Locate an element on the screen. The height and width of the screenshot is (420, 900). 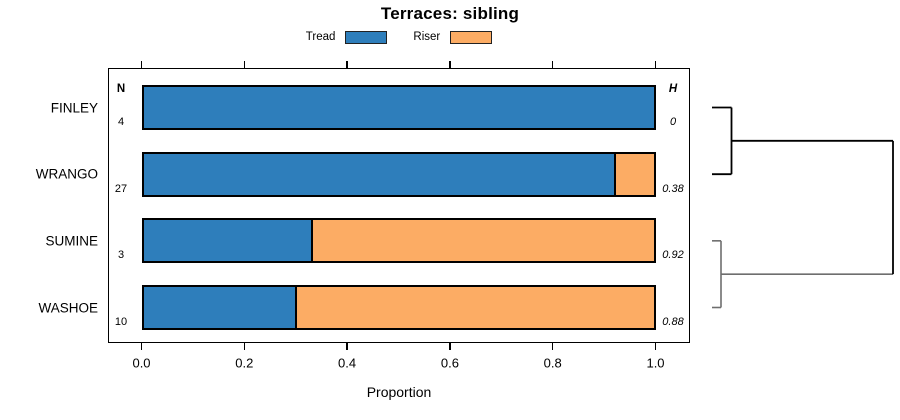
bar-wrango is located at coordinates (398, 174).